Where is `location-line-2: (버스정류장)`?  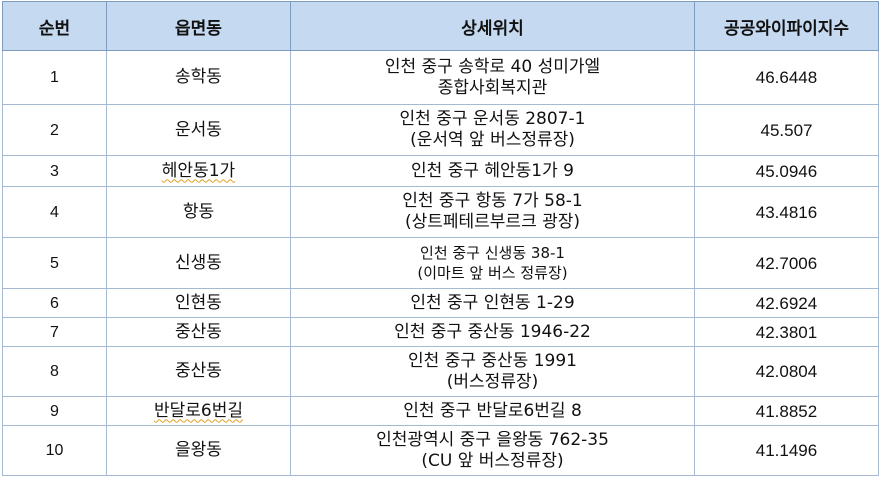
location-line-2: (버스정류장) is located at coordinates (492, 381).